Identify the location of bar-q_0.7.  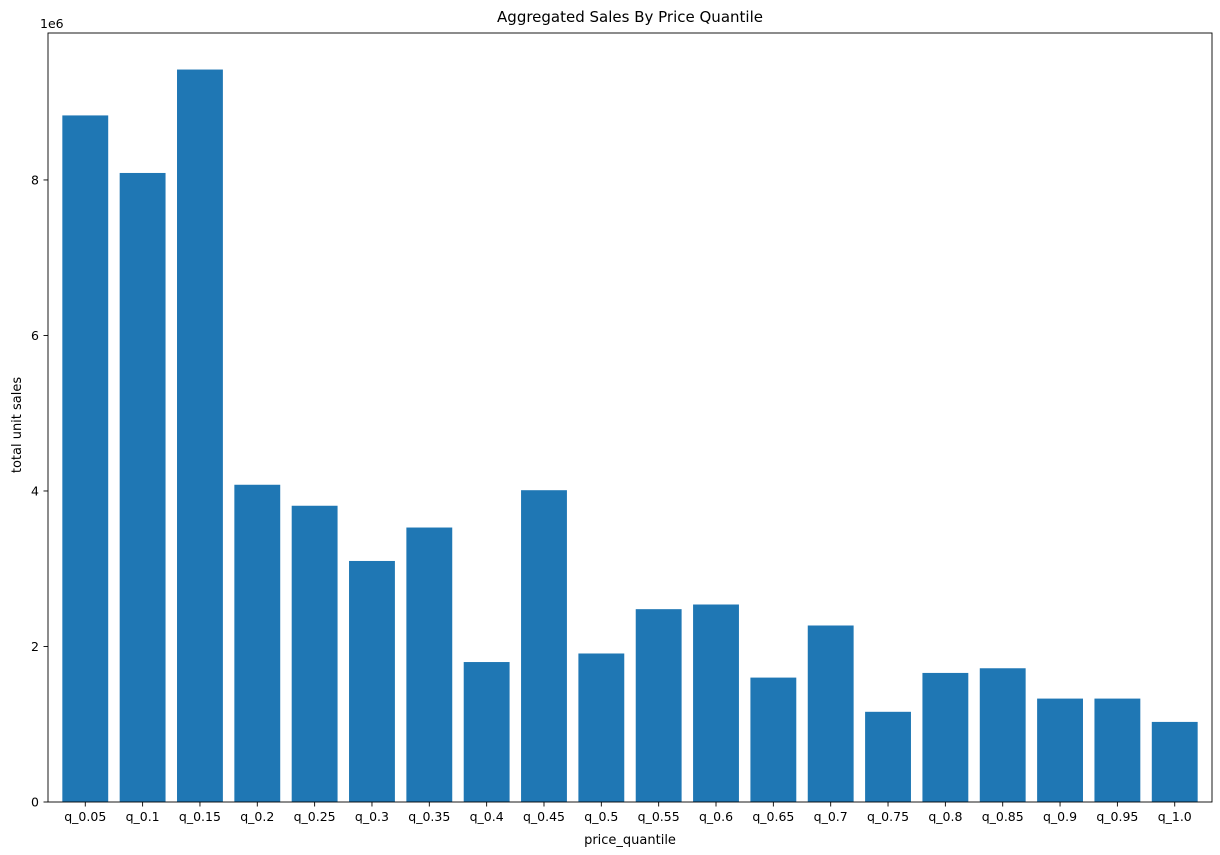
(830, 713).